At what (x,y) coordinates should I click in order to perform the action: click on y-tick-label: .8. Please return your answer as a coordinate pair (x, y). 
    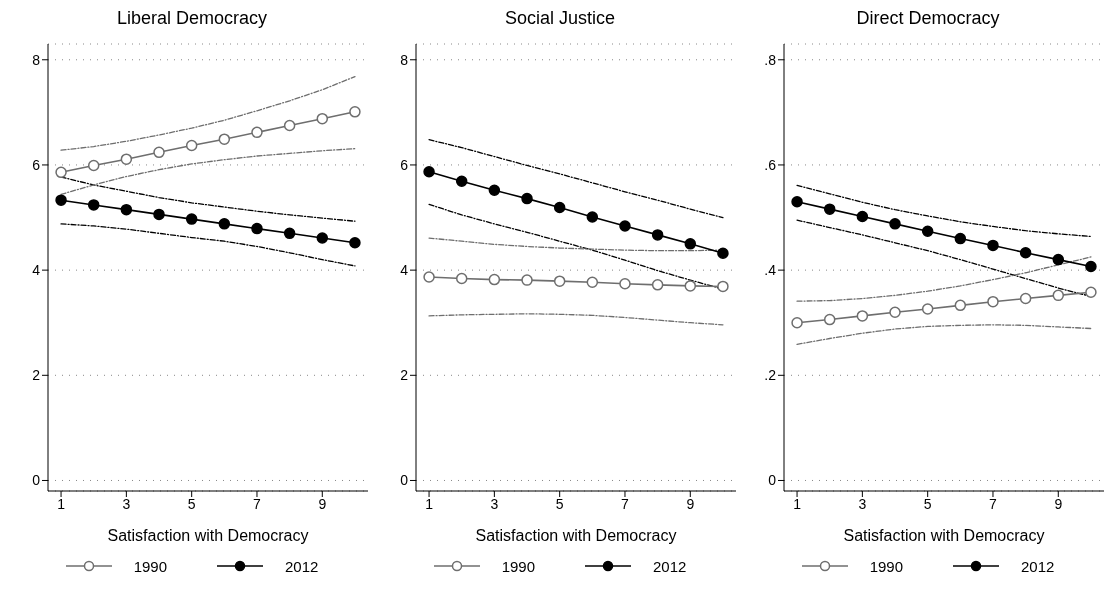
    Looking at the image, I should click on (770, 59).